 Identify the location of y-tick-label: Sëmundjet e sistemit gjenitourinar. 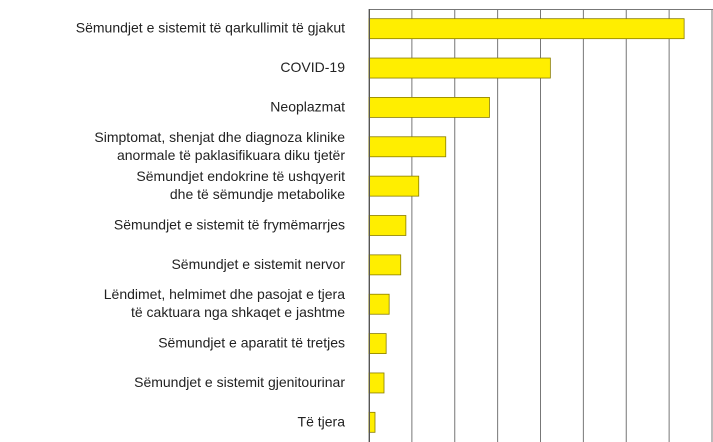
(239, 382).